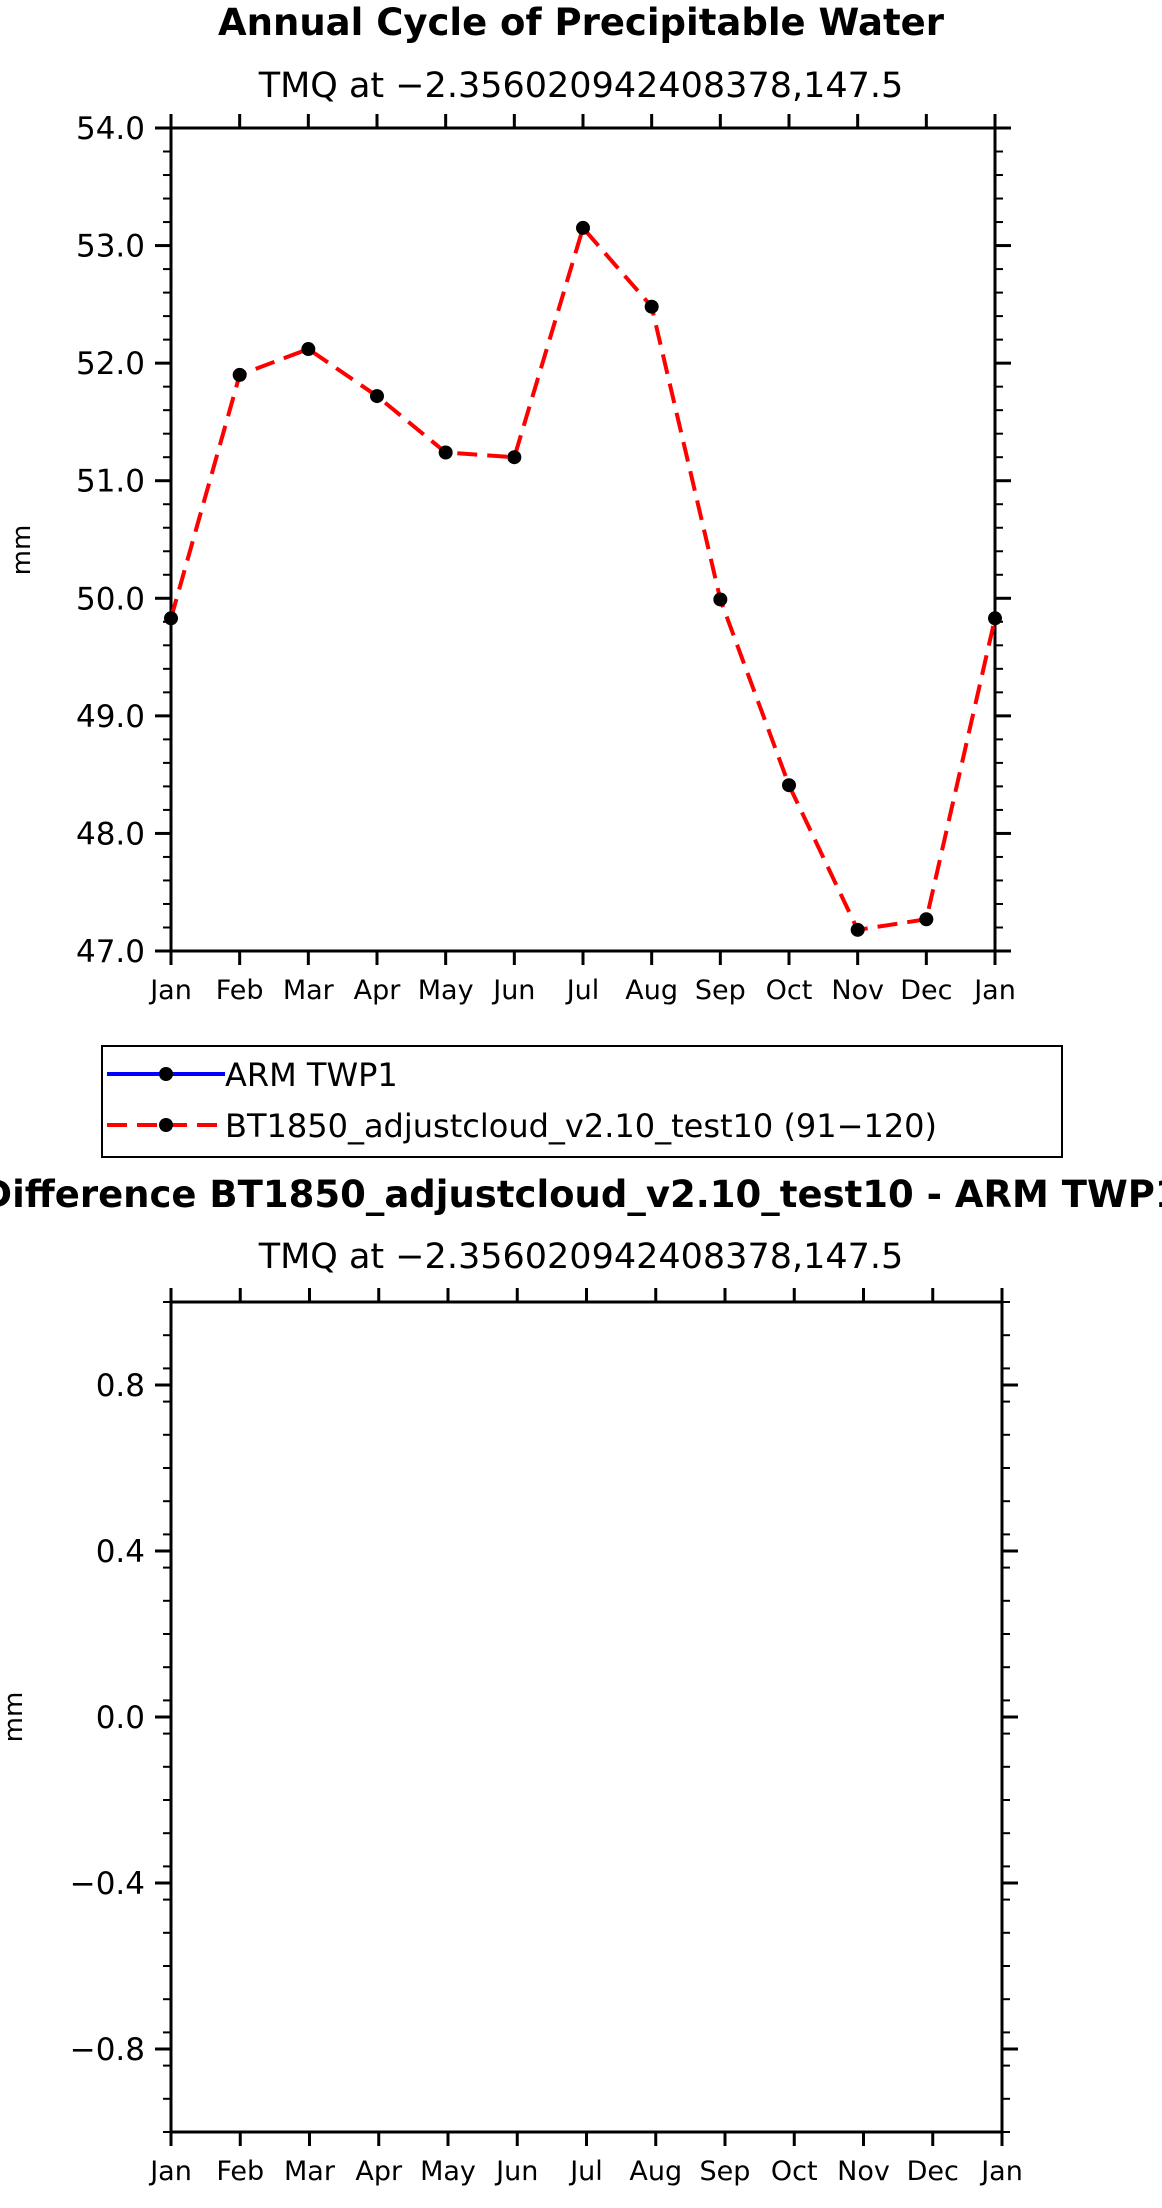 This screenshot has height=2208, width=1162. I want to click on chart-subtitle: TMQ at −2.356020942408378,147.5, so click(581, 86).